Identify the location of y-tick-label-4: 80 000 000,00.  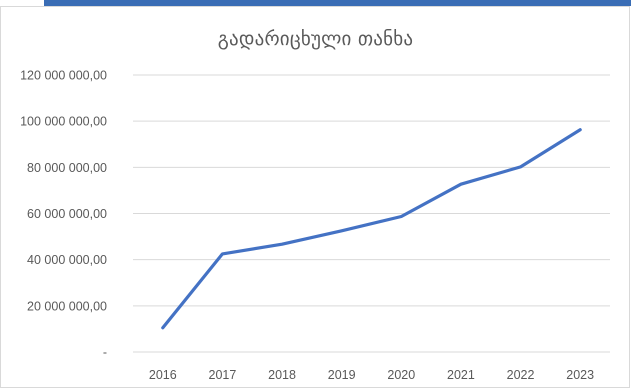
(67, 168).